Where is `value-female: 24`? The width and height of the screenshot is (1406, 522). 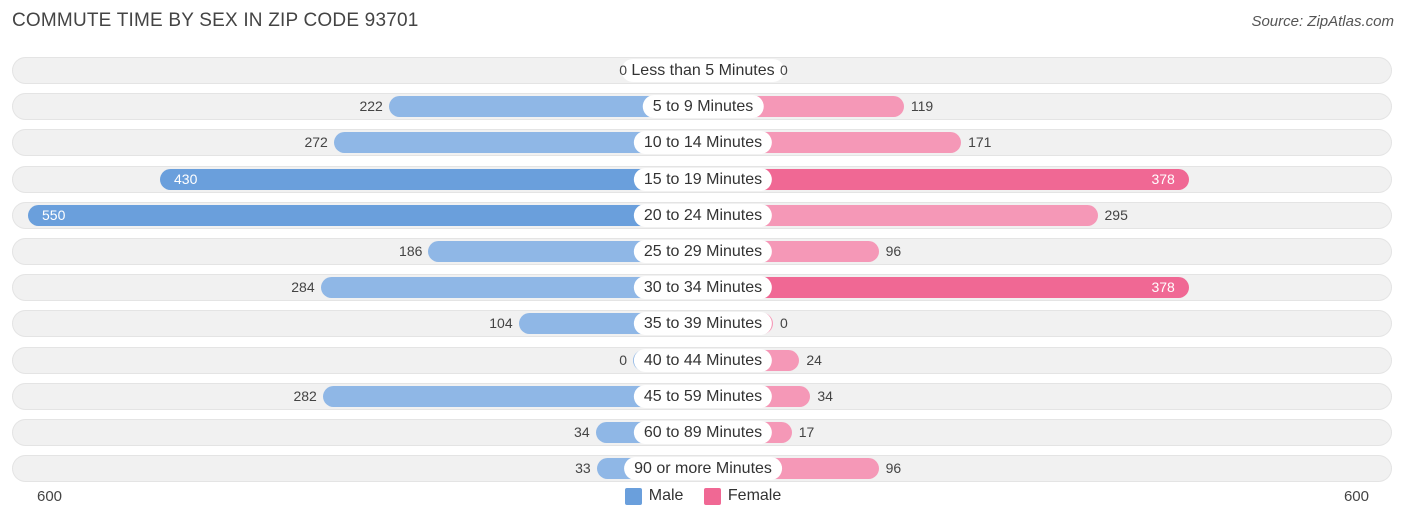 value-female: 24 is located at coordinates (814, 360).